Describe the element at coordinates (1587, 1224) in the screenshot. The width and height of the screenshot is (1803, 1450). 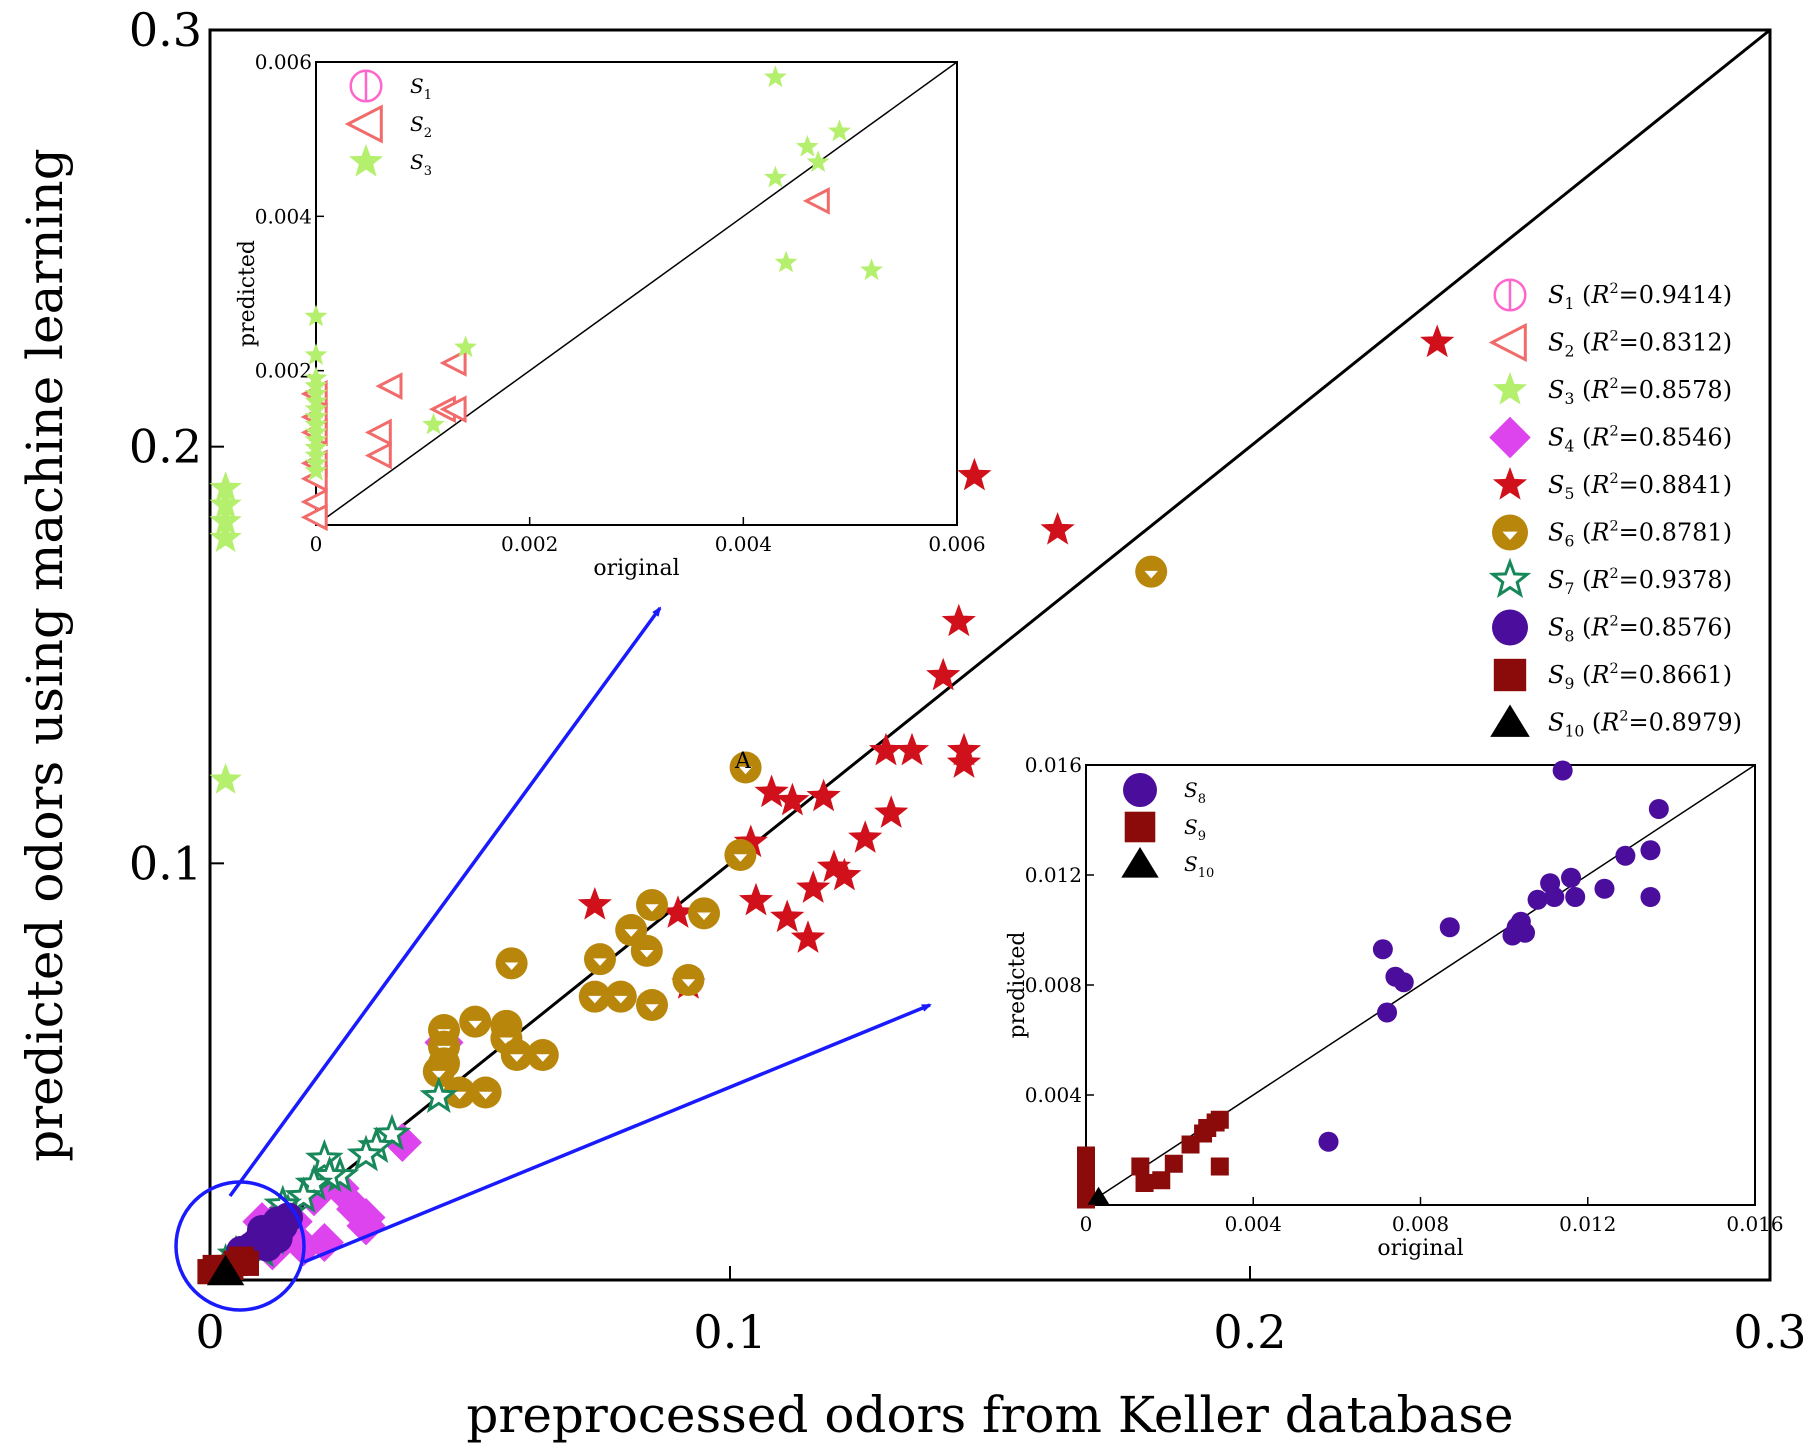
I see `inset-x-tick-label: 0.012` at that location.